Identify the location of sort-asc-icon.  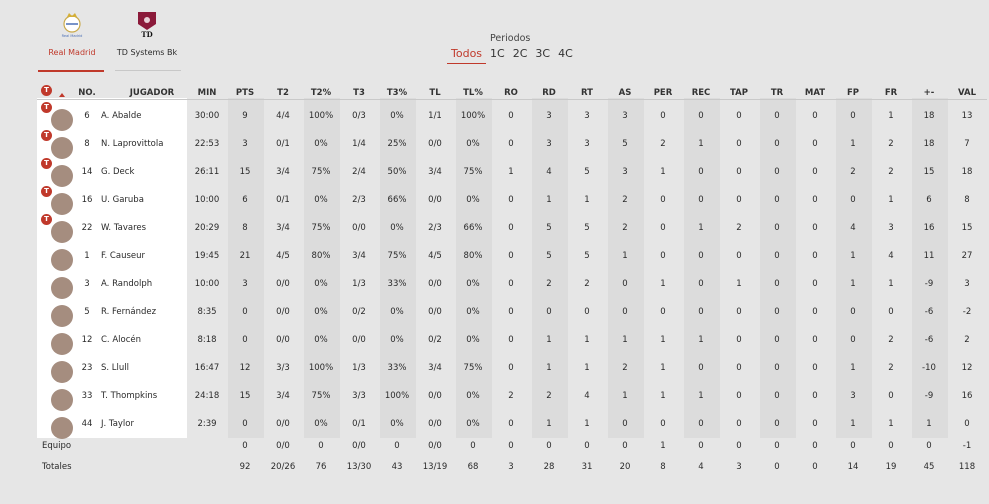
(62, 95).